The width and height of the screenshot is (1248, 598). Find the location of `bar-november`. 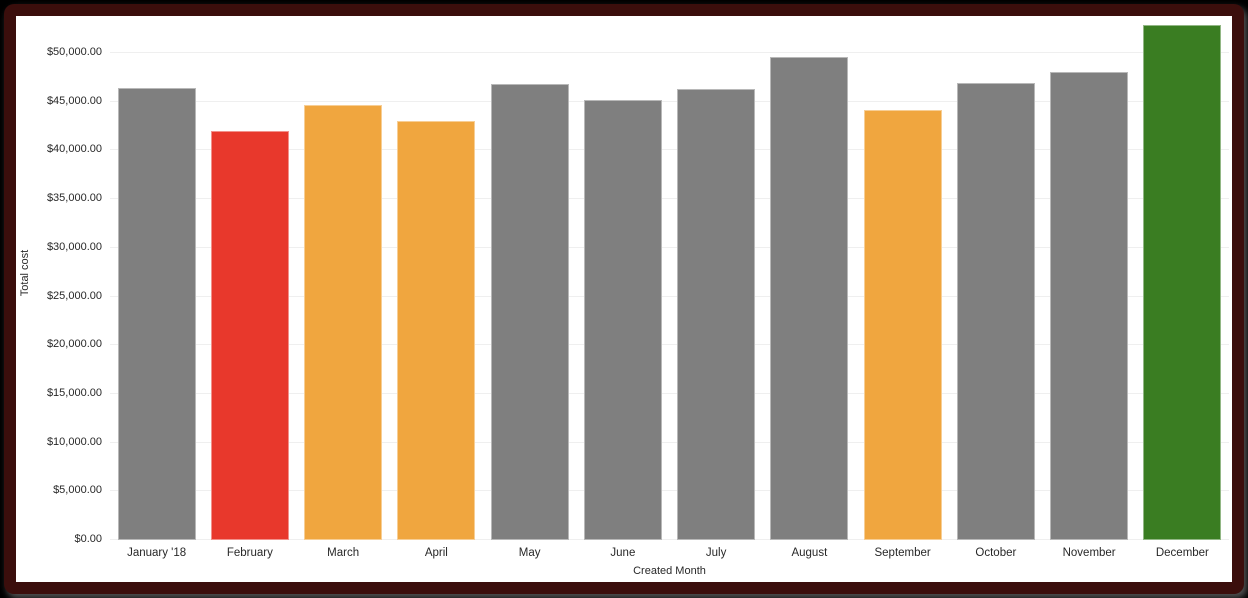

bar-november is located at coordinates (1089, 306).